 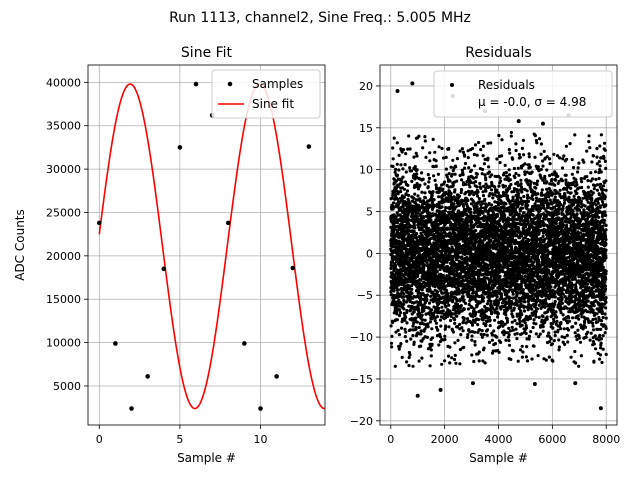 I want to click on y-tick-label: 20, so click(x=366, y=86).